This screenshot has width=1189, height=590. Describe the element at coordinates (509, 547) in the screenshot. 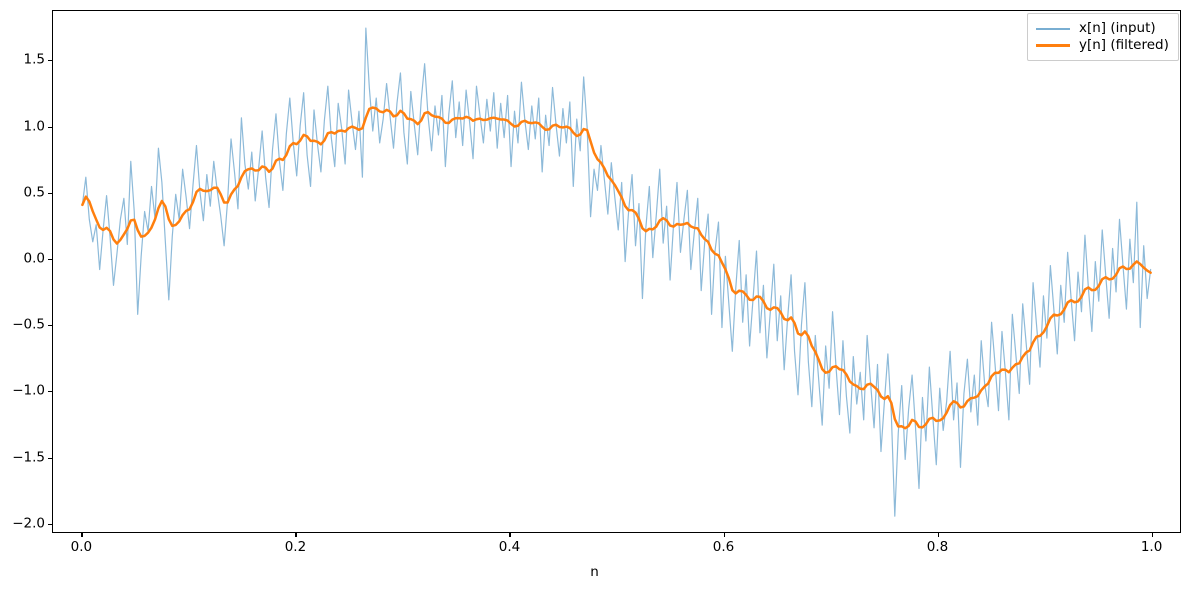

I see `x-tick-label: 0.4` at that location.